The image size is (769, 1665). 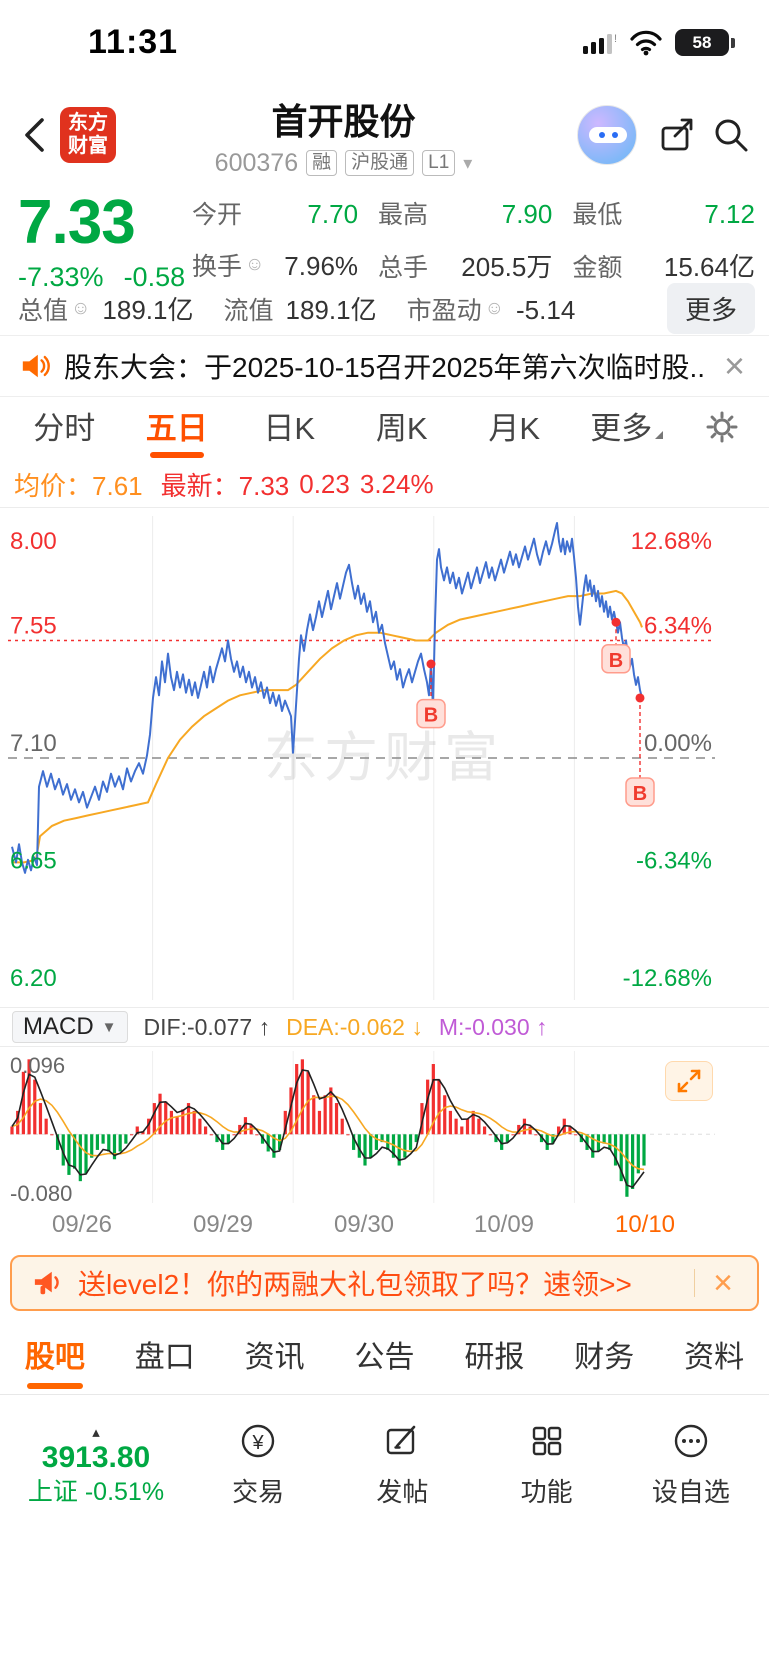 I want to click on nav-post-button: 发帖, so click(x=402, y=1465).